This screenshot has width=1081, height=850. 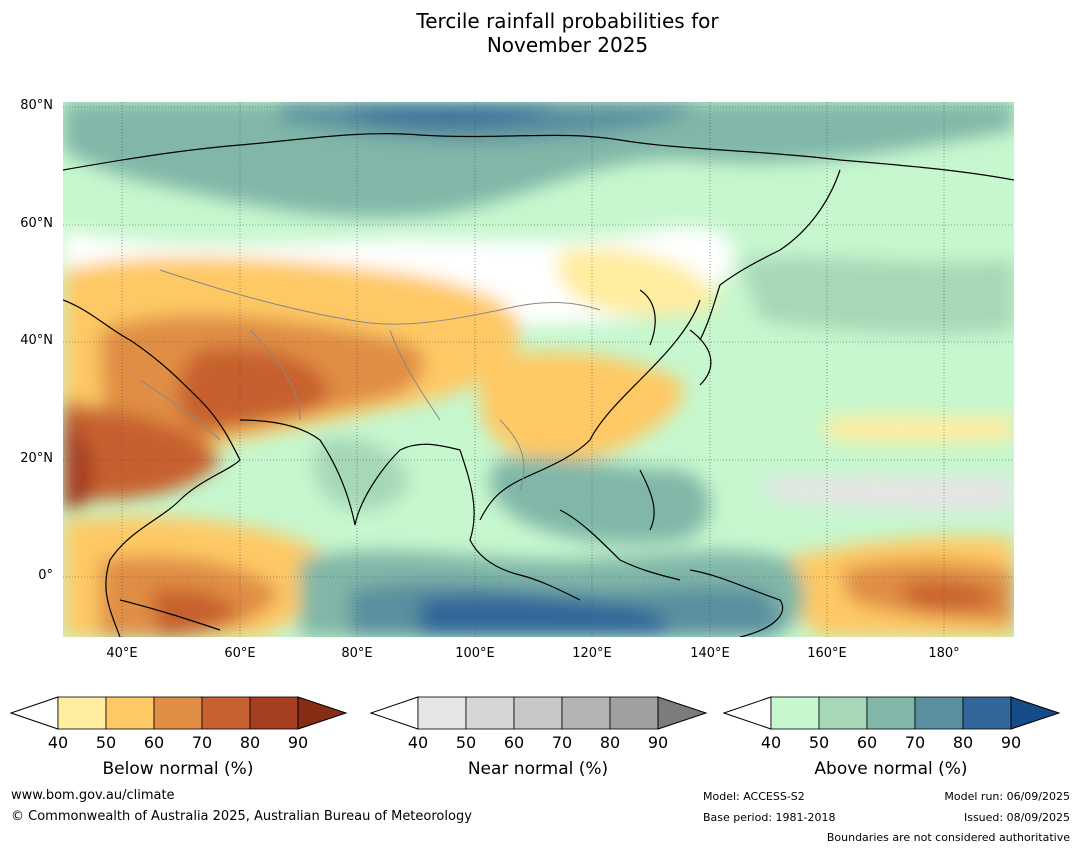 I want to click on lat-label-40n: 40°N, so click(x=36, y=340).